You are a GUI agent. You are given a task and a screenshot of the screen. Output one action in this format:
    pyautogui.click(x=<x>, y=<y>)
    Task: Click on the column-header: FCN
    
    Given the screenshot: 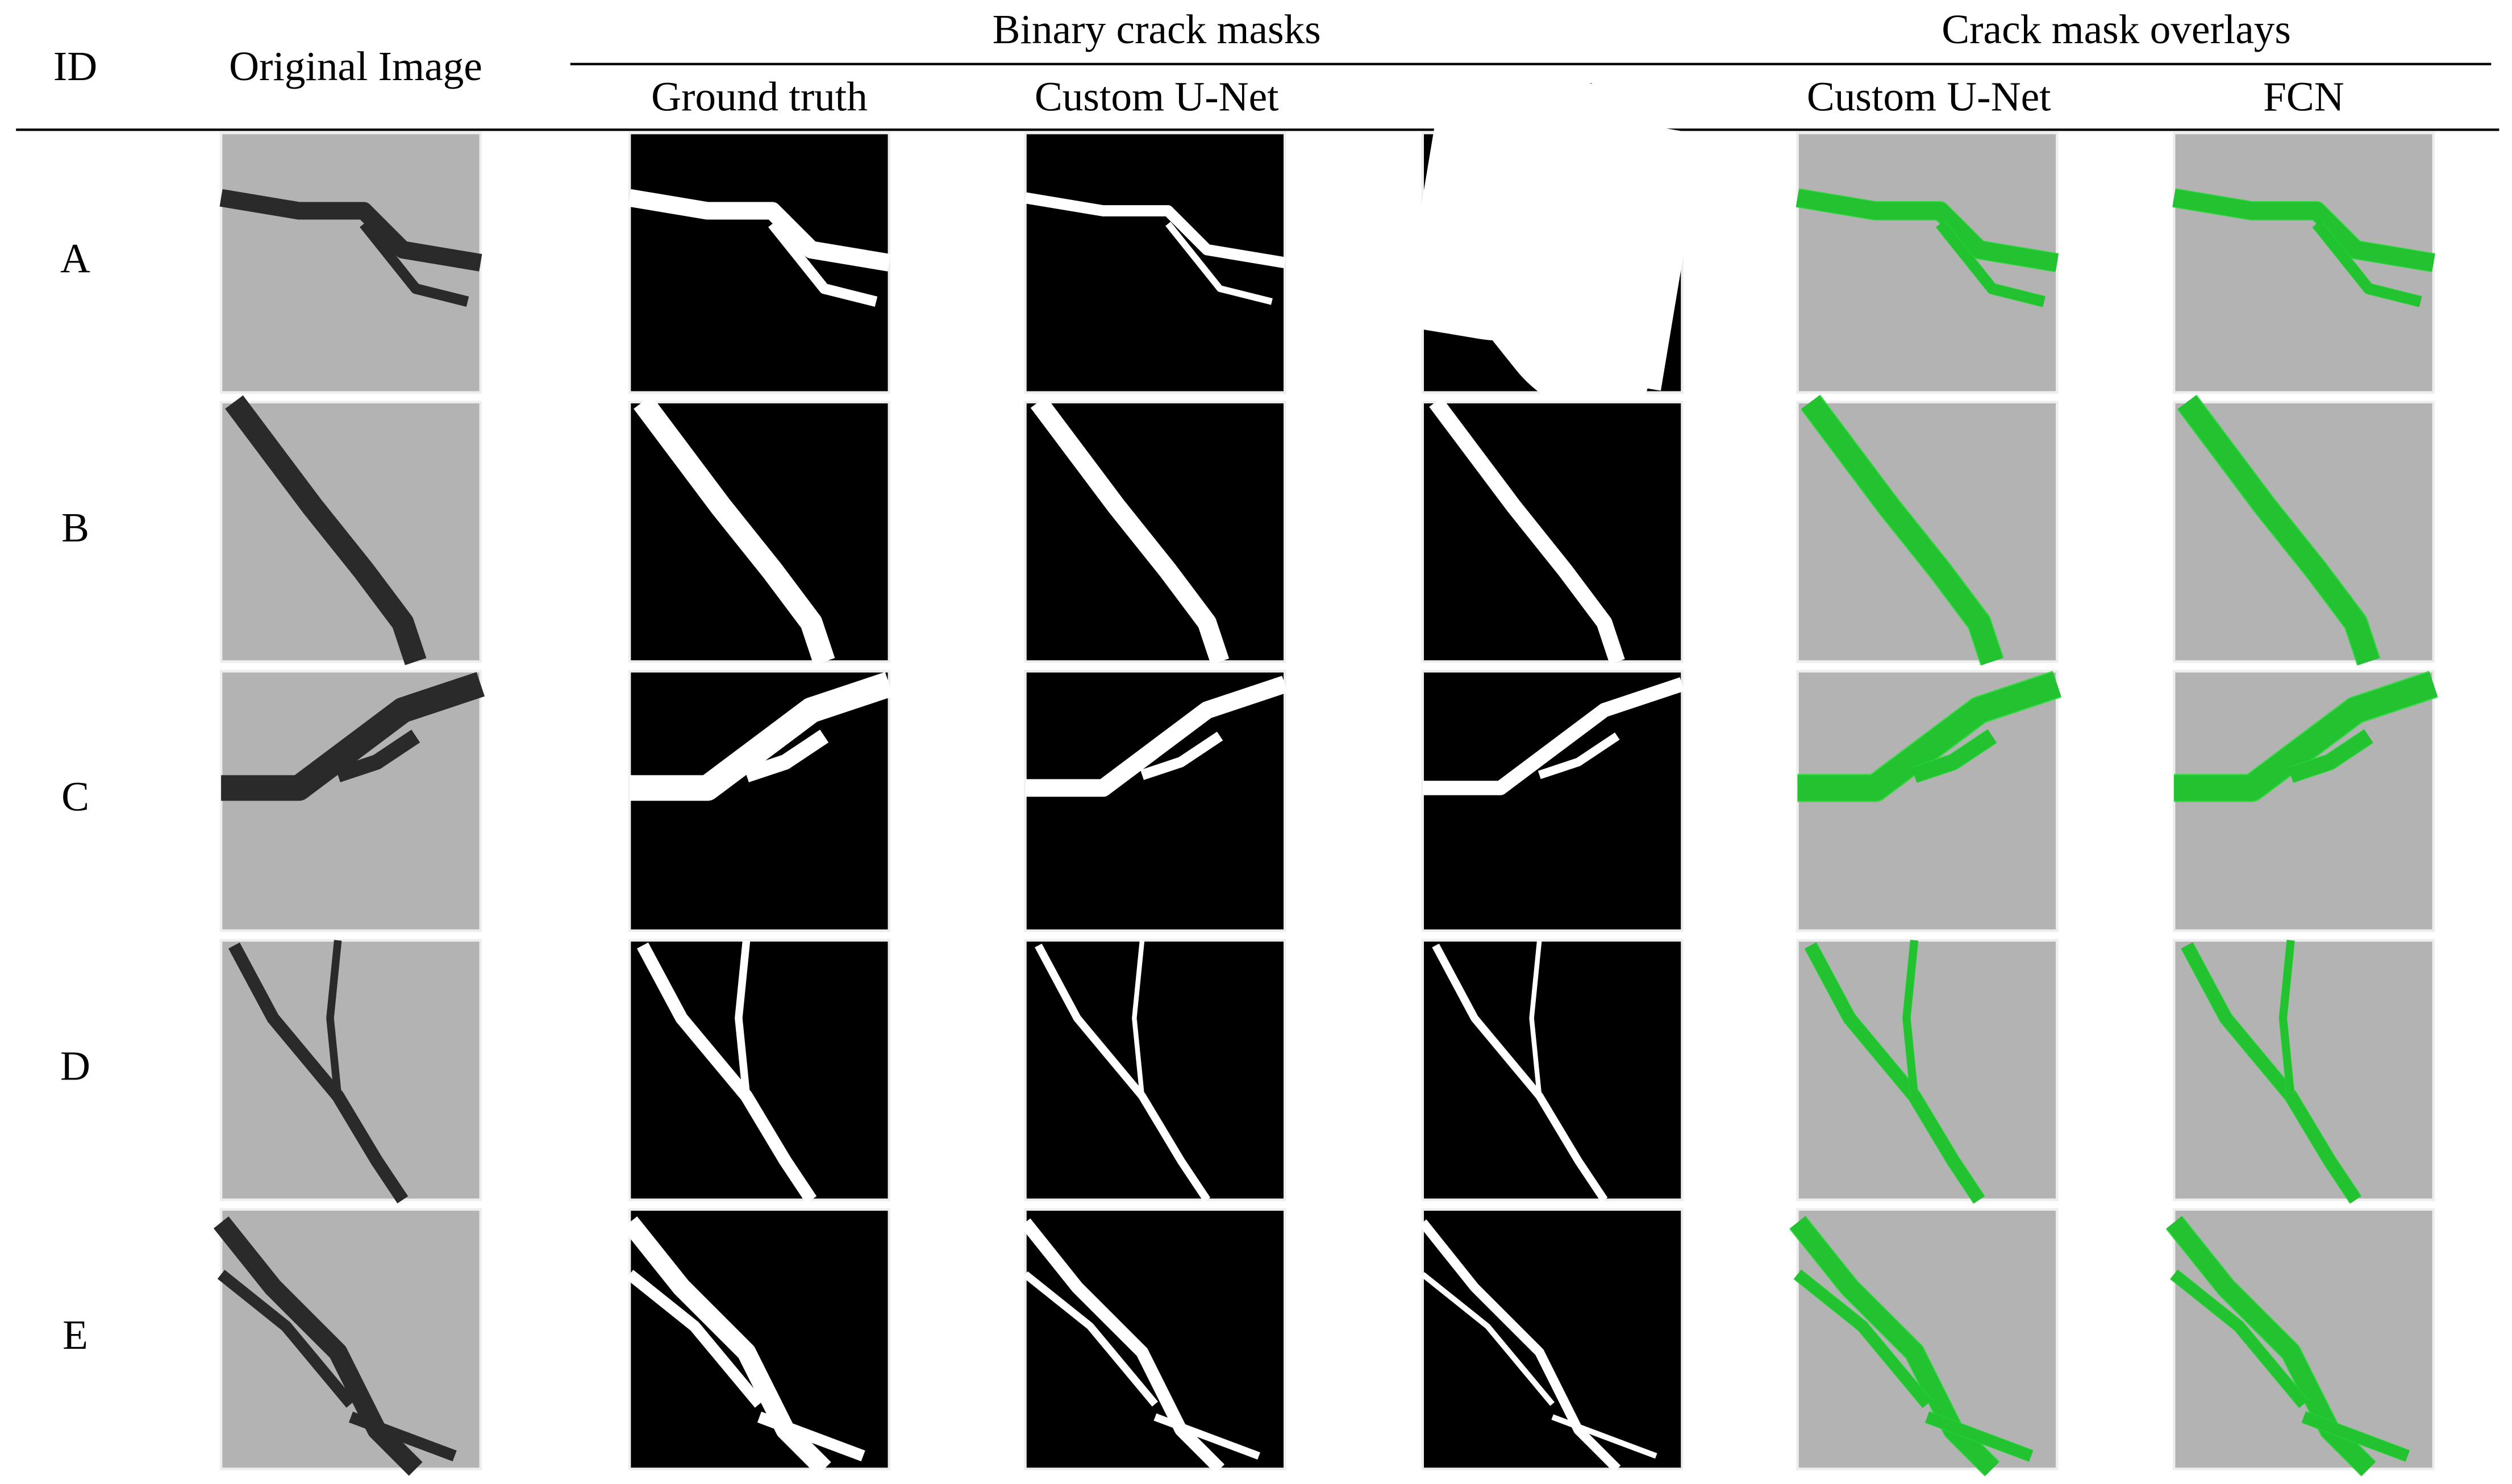 What is the action you would take?
    pyautogui.click(x=2303, y=96)
    